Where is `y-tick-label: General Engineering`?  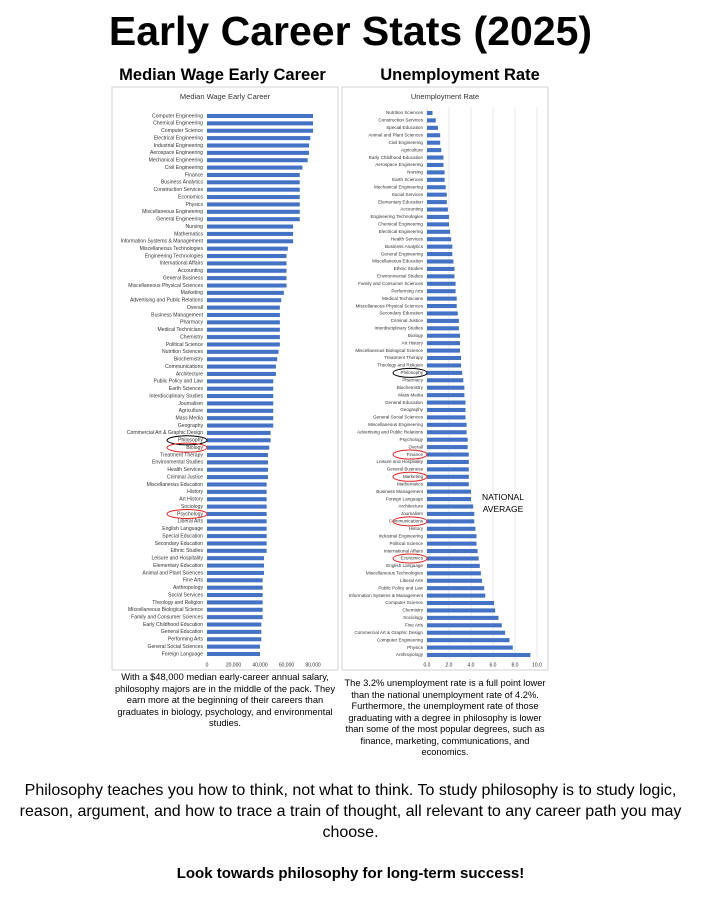
y-tick-label: General Engineering is located at coordinates (402, 253).